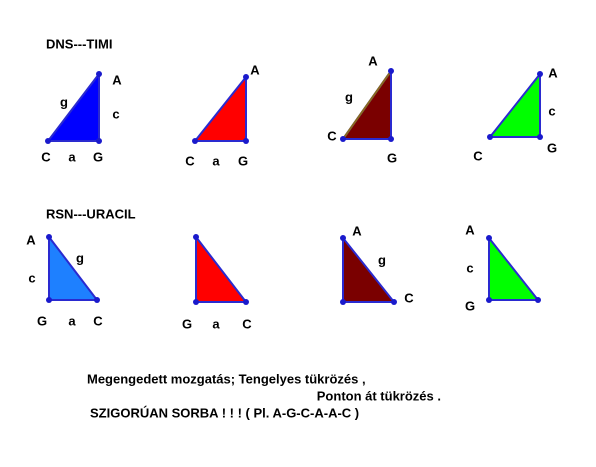 The width and height of the screenshot is (596, 467). I want to click on section-title: DNS---TIMI, so click(79, 43).